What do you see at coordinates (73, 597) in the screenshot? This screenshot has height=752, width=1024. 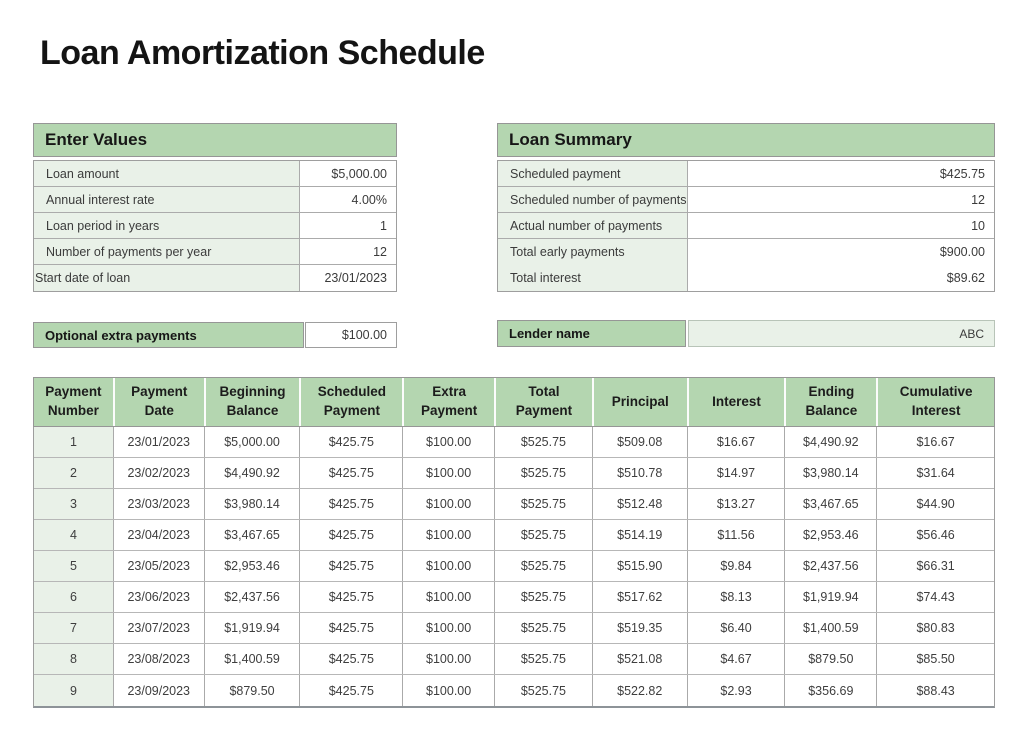 I see `cell-payment-number: 6` at bounding box center [73, 597].